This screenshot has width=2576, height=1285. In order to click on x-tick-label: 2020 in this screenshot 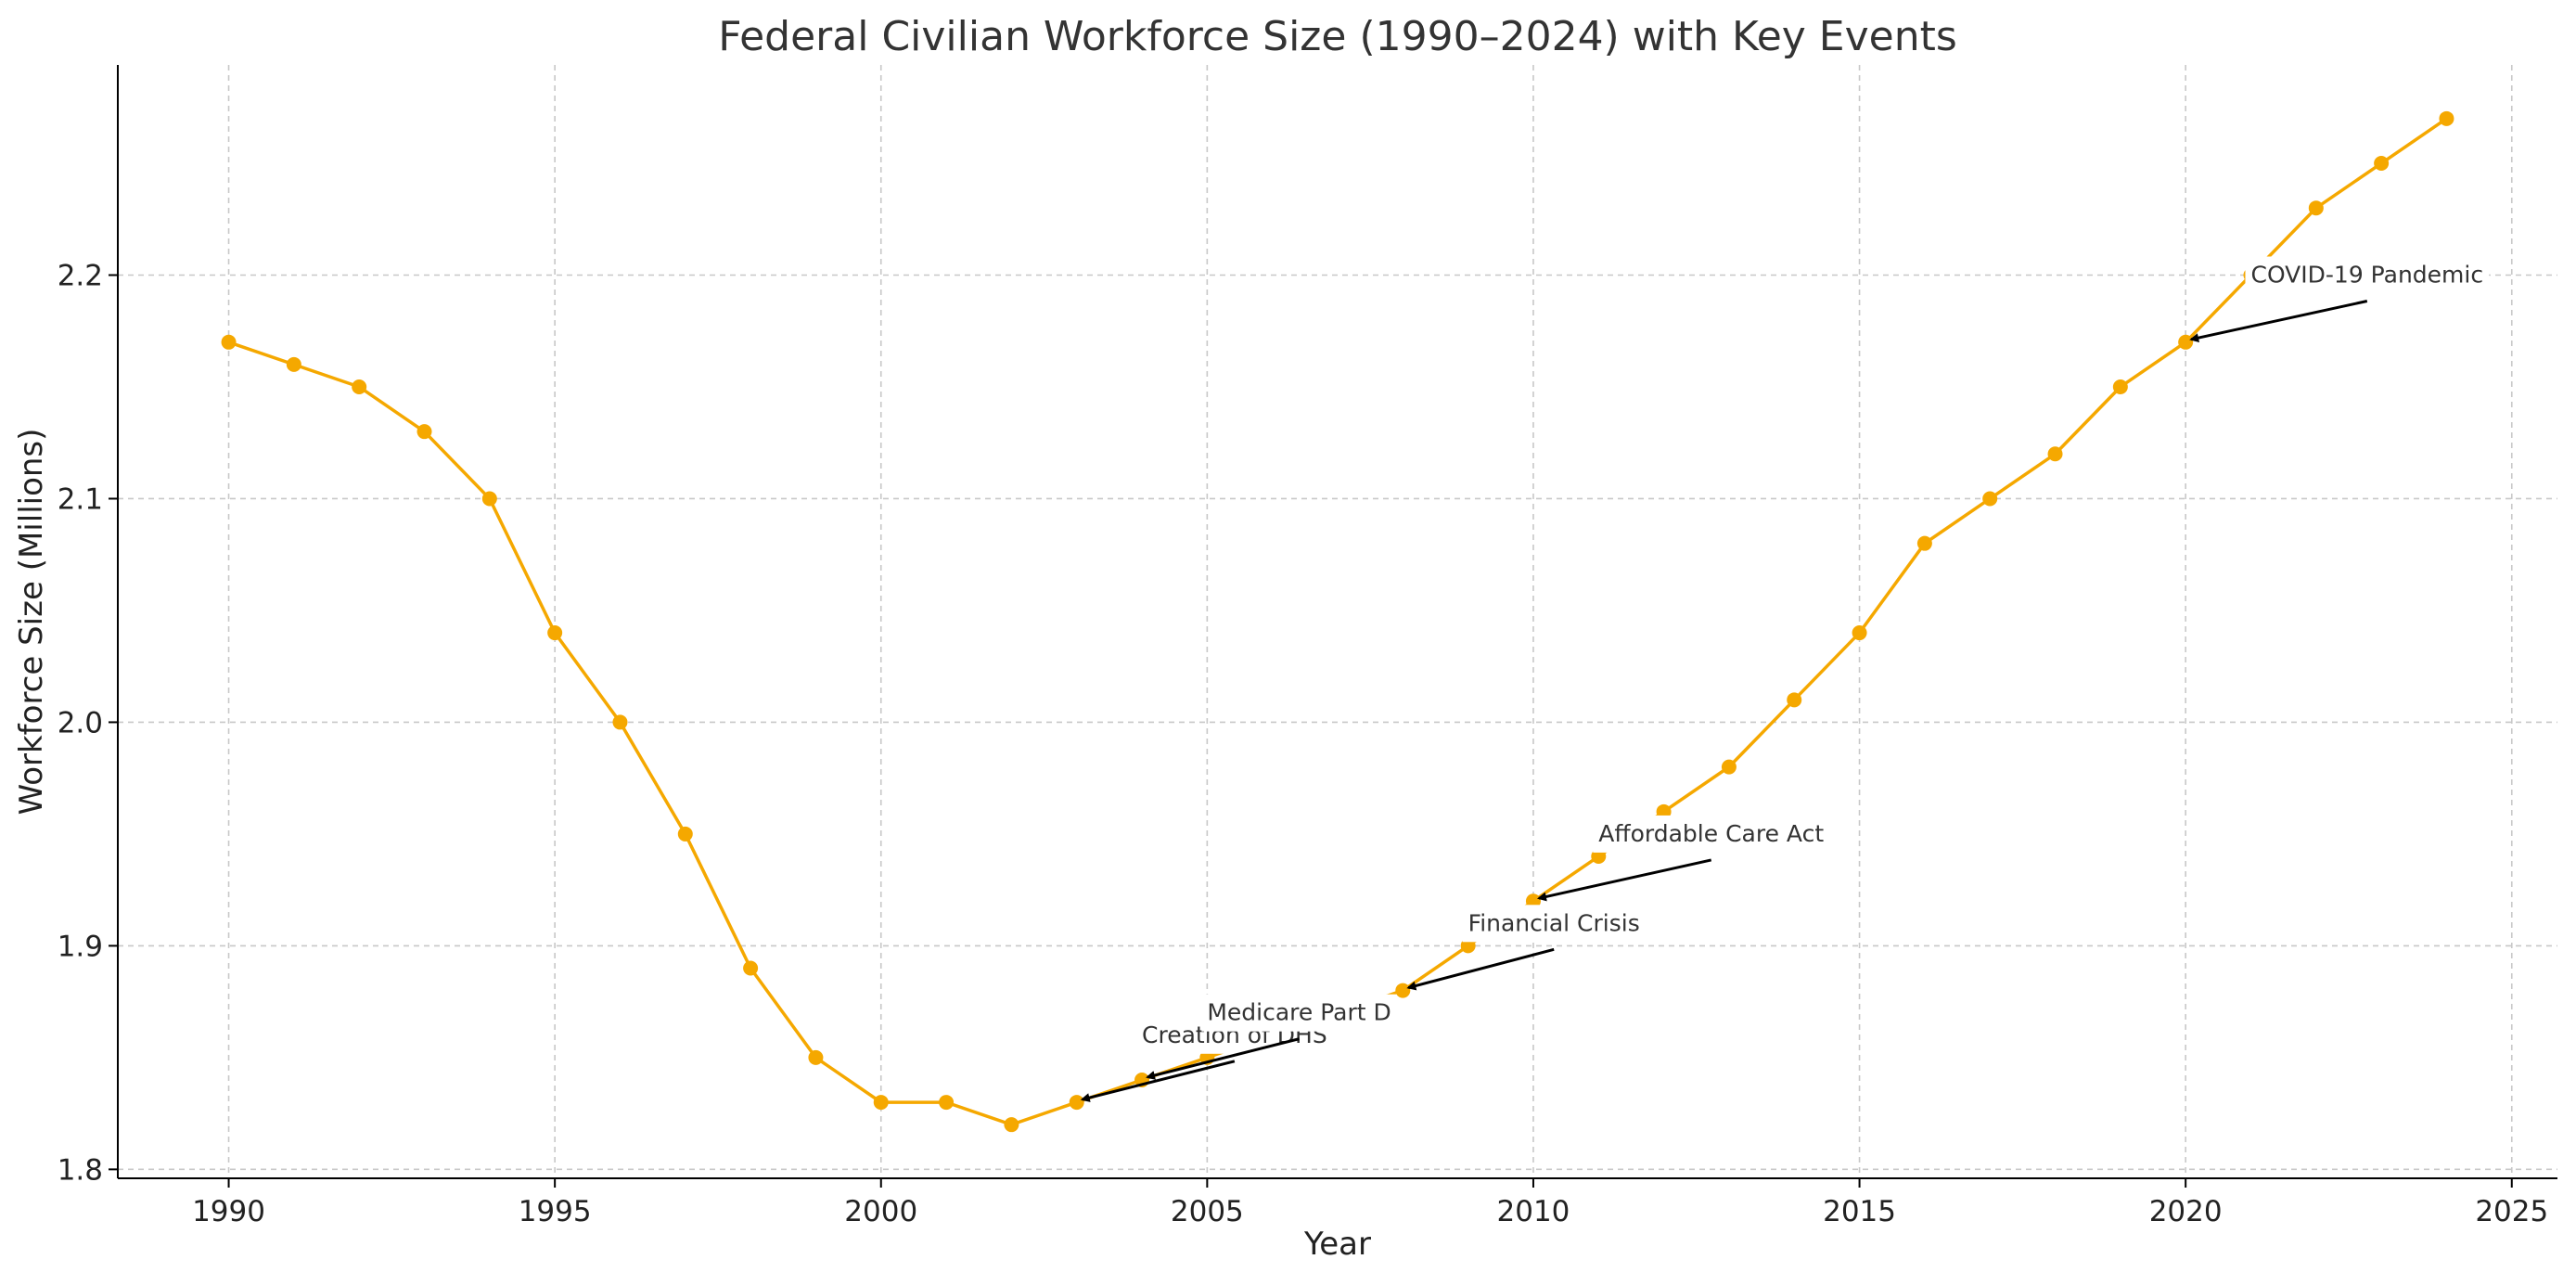, I will do `click(2186, 1211)`.